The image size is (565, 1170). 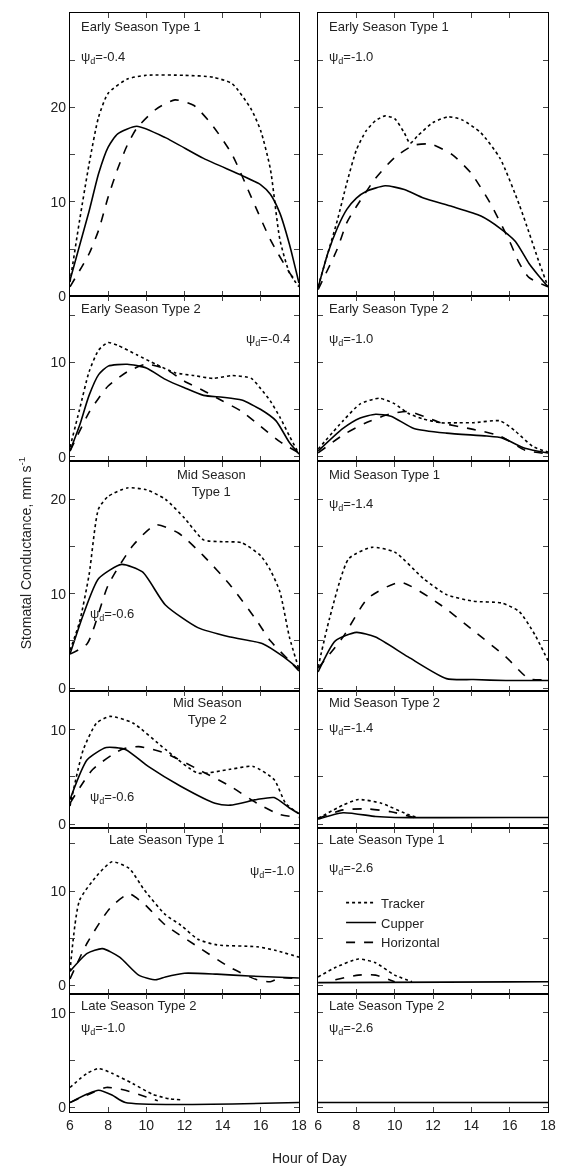 What do you see at coordinates (403, 903) in the screenshot?
I see `legend-label: Tracker` at bounding box center [403, 903].